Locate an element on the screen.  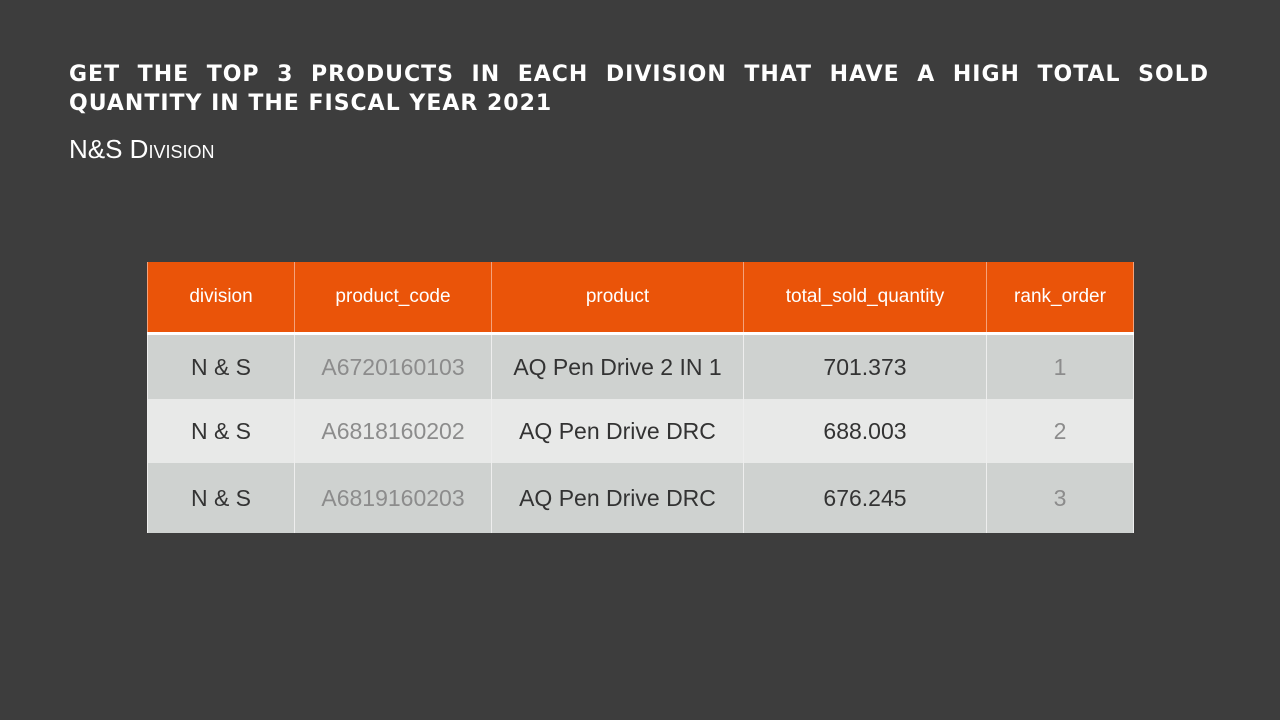
cell-product-code: A6819160203 is located at coordinates (393, 498).